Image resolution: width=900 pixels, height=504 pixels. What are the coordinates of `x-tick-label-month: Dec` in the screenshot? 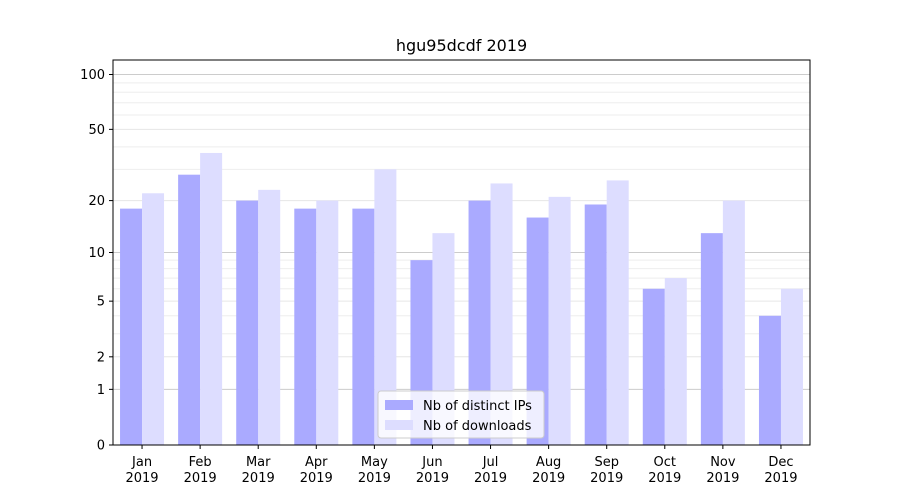 It's located at (780, 462).